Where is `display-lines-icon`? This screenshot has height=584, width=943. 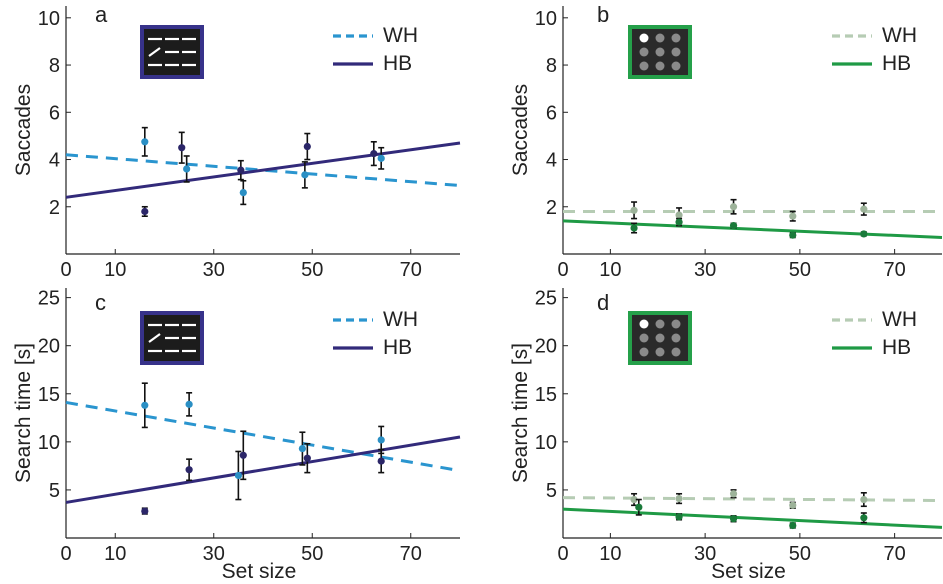
display-lines-icon is located at coordinates (172, 338).